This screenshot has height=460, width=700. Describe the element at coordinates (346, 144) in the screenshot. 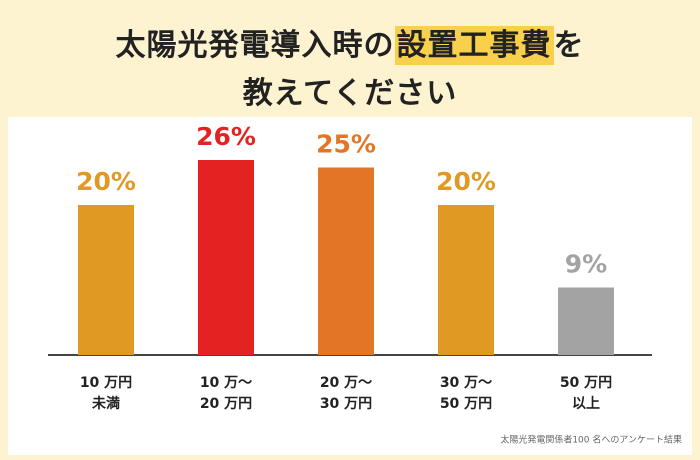

I see `value-label: 25%` at that location.